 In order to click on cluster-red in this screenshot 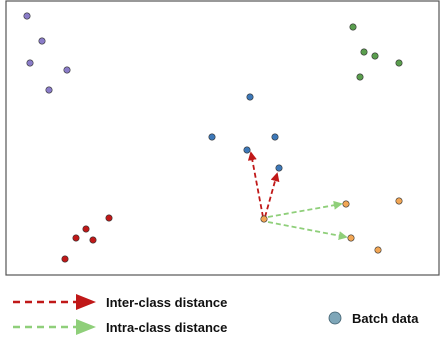, I will do `click(87, 238)`.